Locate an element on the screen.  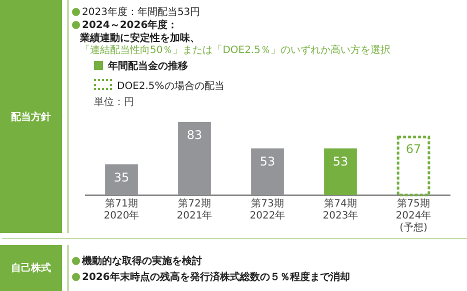
y-axis-title: 単位：円 is located at coordinates (114, 103).